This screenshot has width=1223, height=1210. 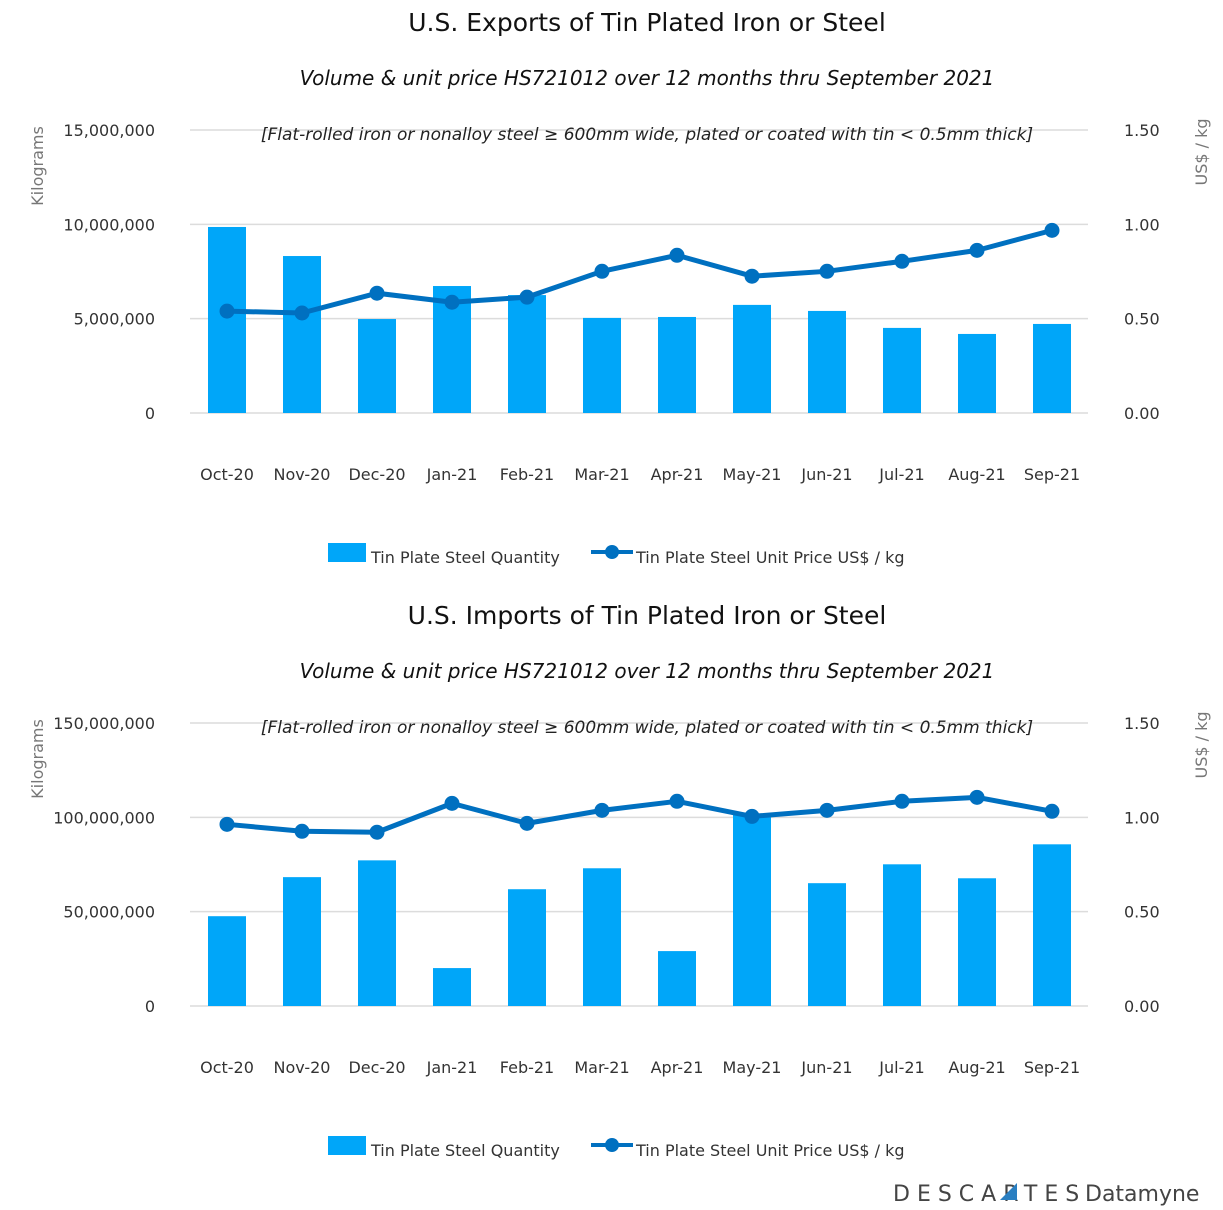 I want to click on x-tick-label: May-21, so click(x=752, y=474).